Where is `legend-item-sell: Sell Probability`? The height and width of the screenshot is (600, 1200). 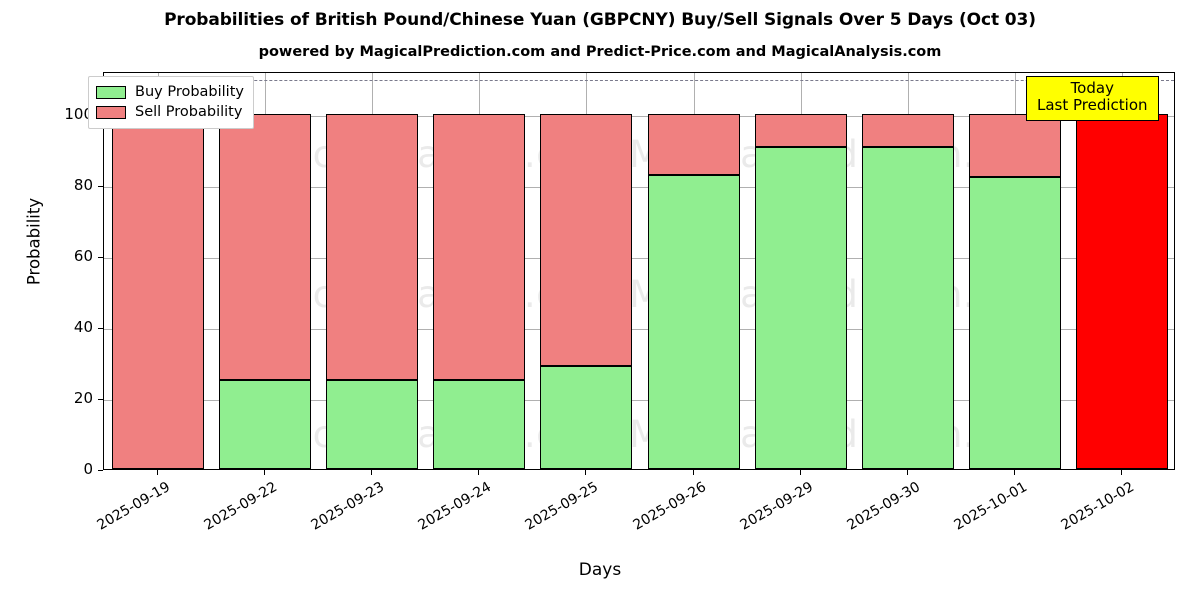
legend-item-sell: Sell Probability is located at coordinates (170, 112).